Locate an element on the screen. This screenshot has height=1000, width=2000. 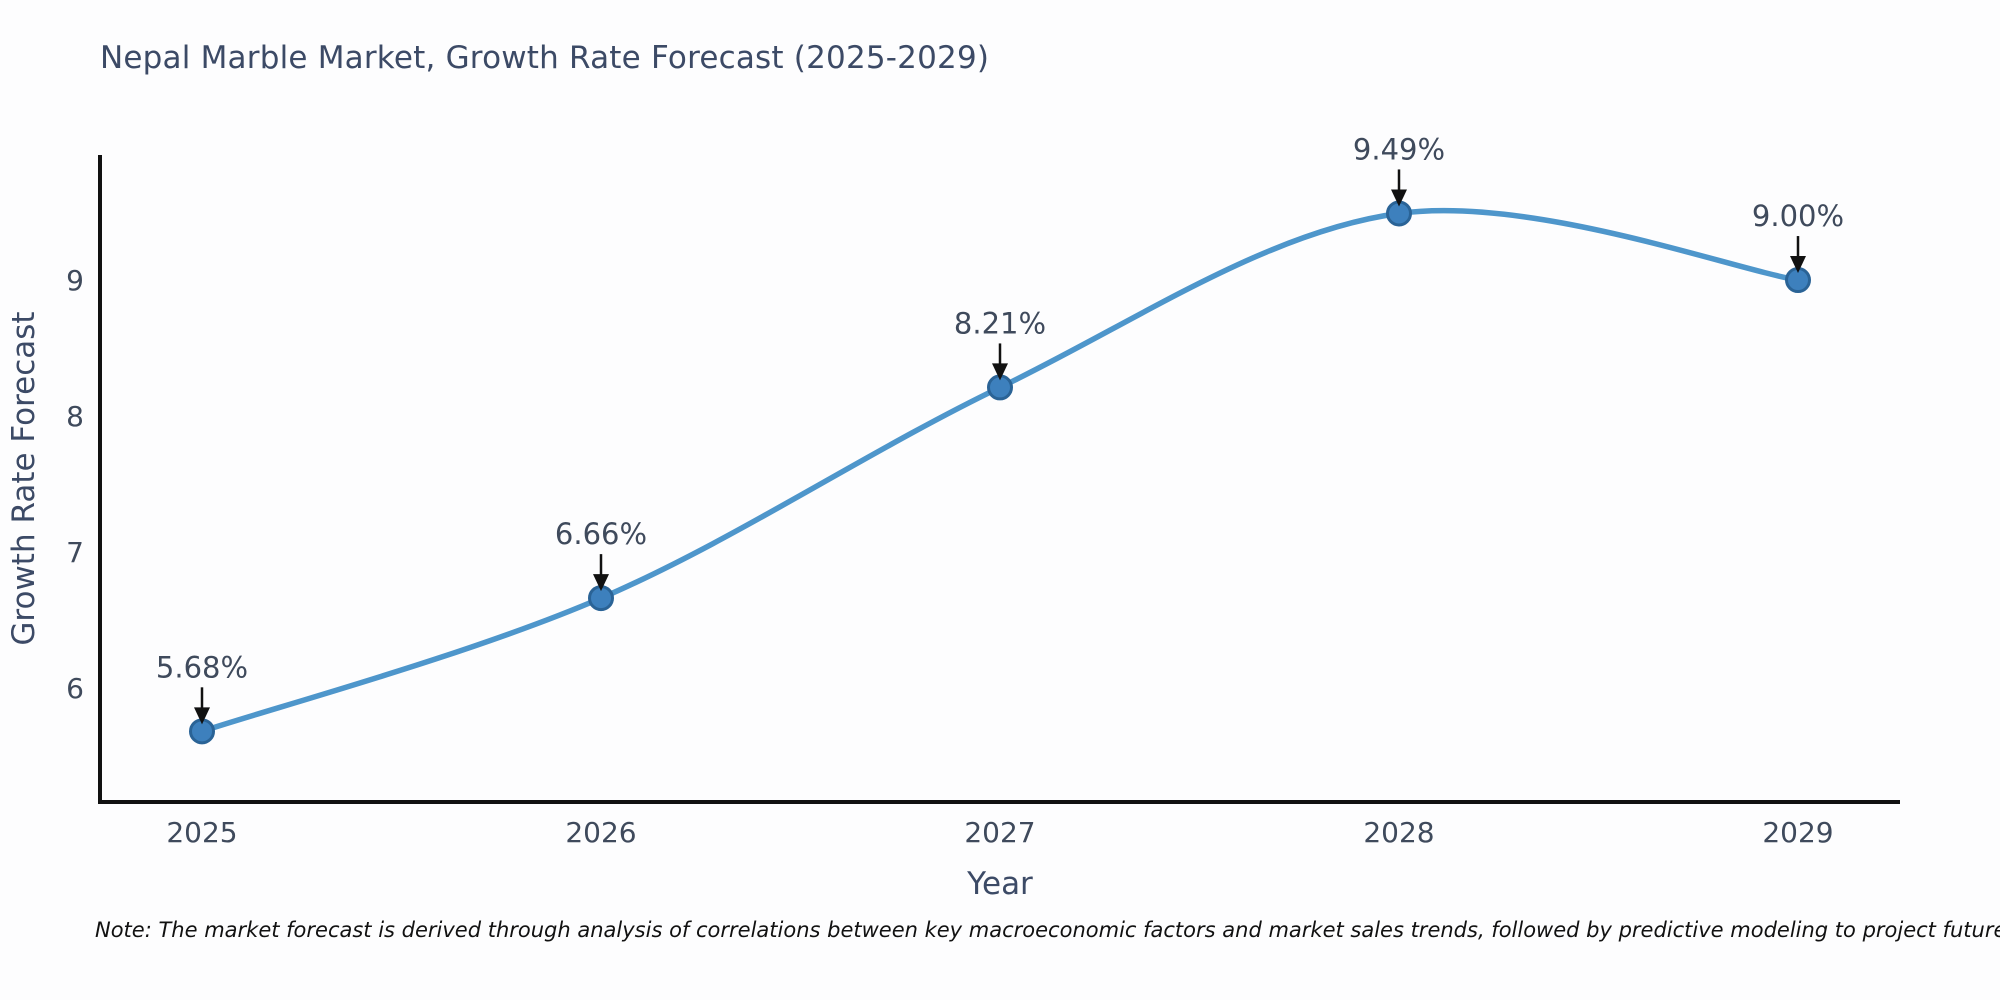
point-value-label: 6.66% is located at coordinates (601, 534).